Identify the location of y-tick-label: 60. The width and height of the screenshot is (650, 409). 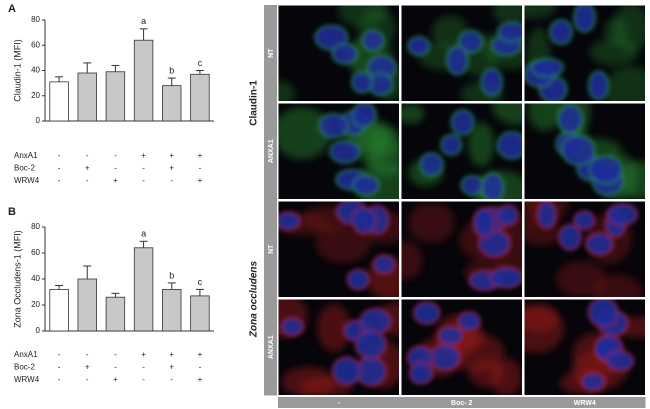
(35, 252).